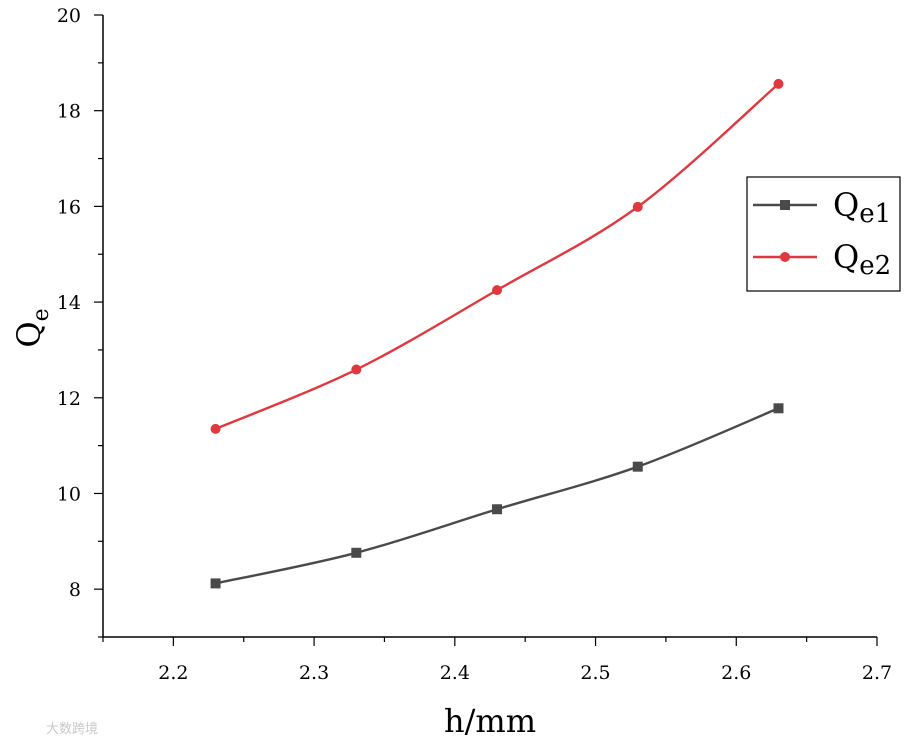 The height and width of the screenshot is (744, 912). Describe the element at coordinates (69, 16) in the screenshot. I see `y-tick-label: 20` at that location.